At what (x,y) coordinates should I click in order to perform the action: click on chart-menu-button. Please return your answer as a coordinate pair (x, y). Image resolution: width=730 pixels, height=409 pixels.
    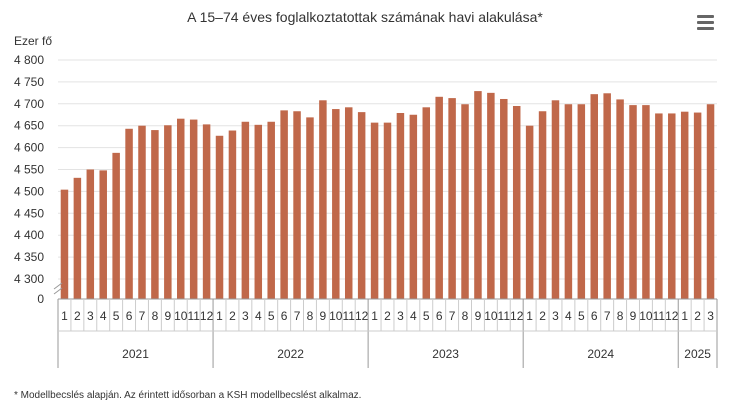
    Looking at the image, I should click on (706, 22).